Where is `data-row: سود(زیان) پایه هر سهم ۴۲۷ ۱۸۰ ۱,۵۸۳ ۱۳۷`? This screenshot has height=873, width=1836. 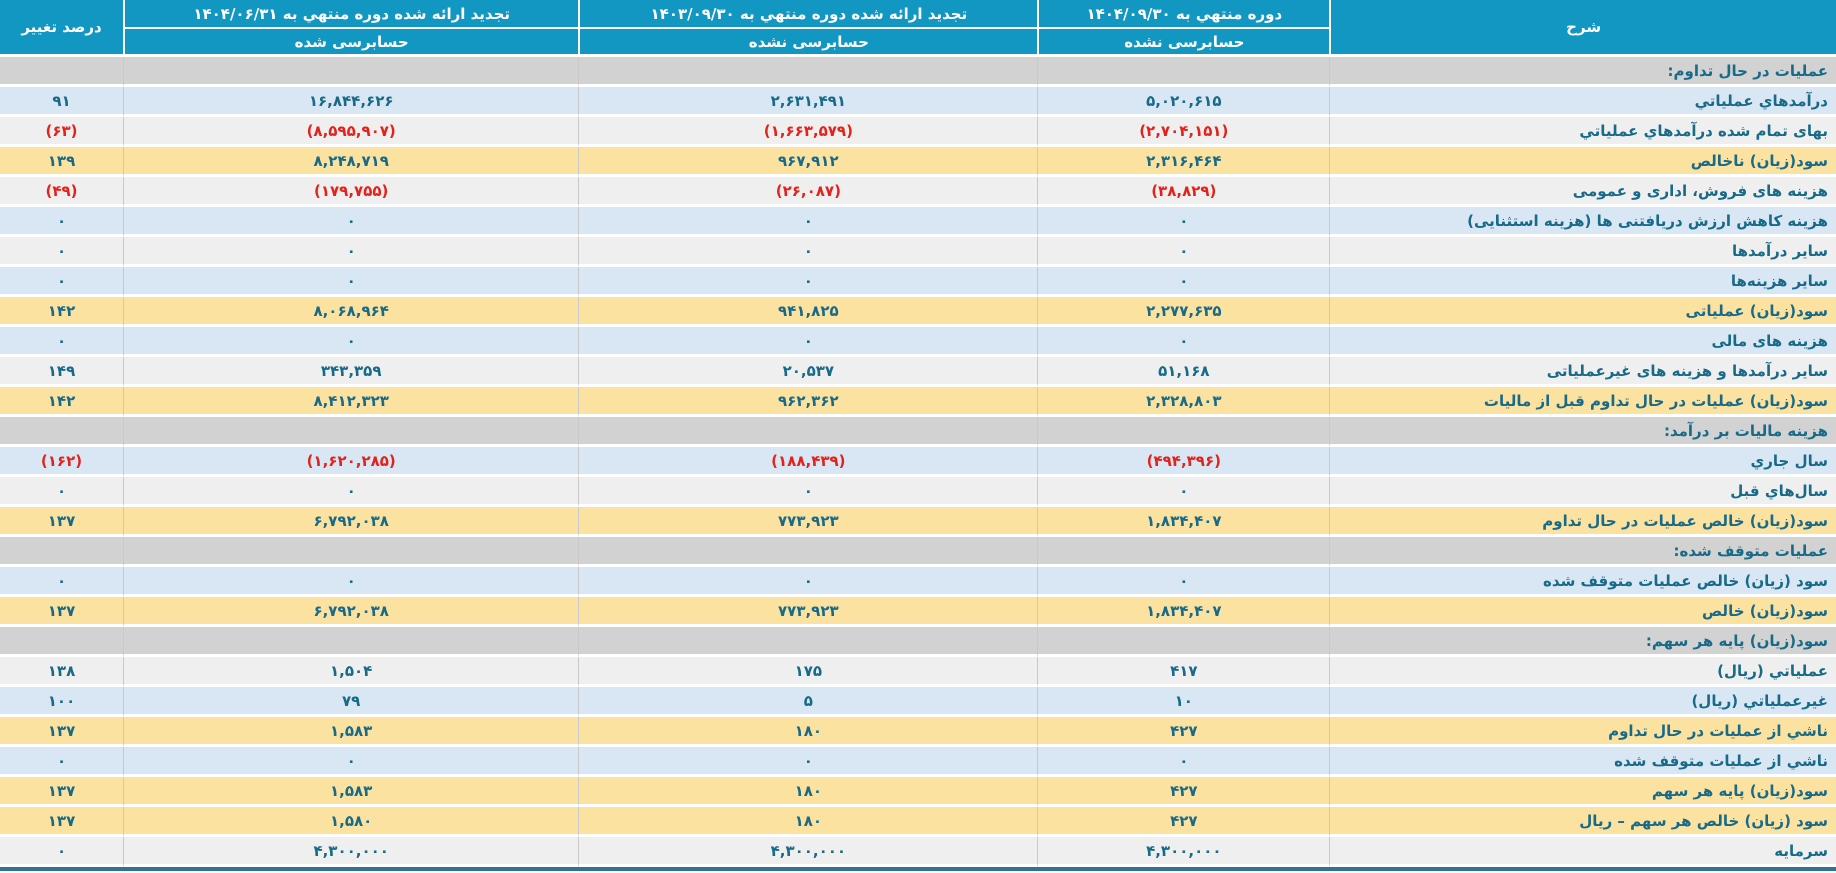 data-row: سود(زیان) پایه هر سهم ۴۲۷ ۱۸۰ ۱,۵۸۳ ۱۳۷ is located at coordinates (918, 792).